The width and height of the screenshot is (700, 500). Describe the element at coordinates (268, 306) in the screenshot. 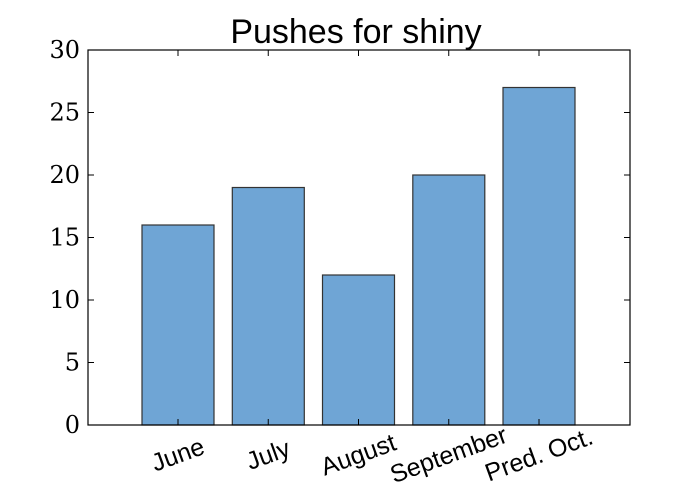

I see `bar-july` at that location.